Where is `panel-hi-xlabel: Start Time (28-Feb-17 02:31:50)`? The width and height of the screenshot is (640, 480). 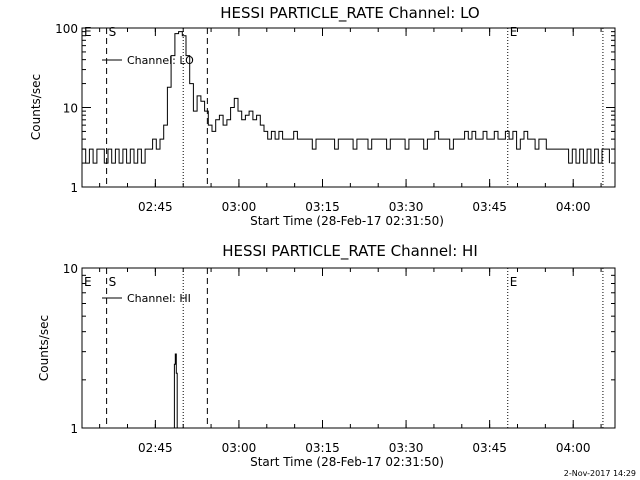 panel-hi-xlabel: Start Time (28-Feb-17 02:31:50) is located at coordinates (347, 462).